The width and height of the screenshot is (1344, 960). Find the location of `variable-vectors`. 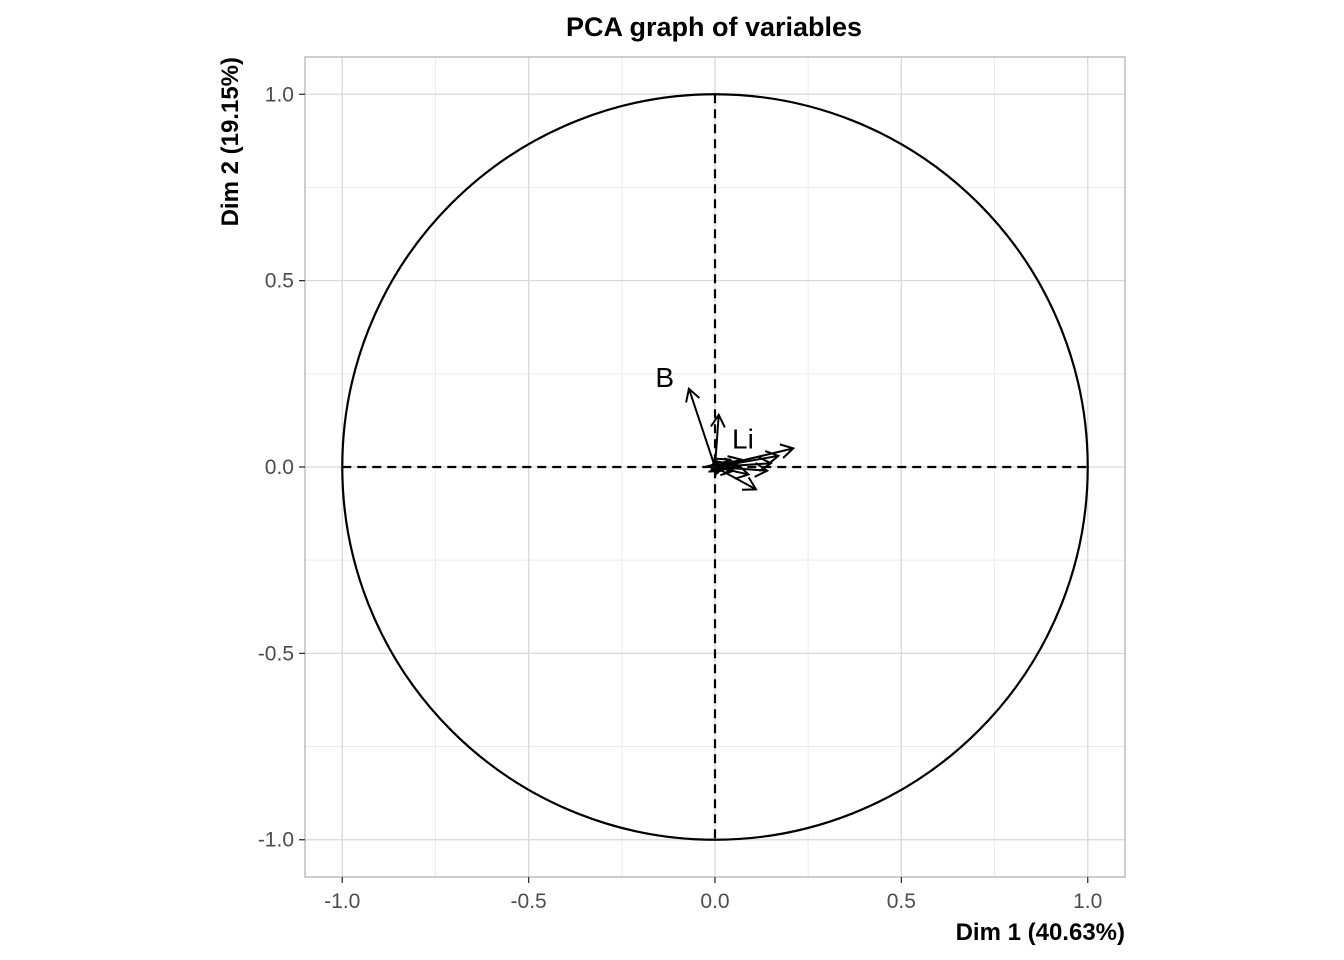

variable-vectors is located at coordinates (740, 438).